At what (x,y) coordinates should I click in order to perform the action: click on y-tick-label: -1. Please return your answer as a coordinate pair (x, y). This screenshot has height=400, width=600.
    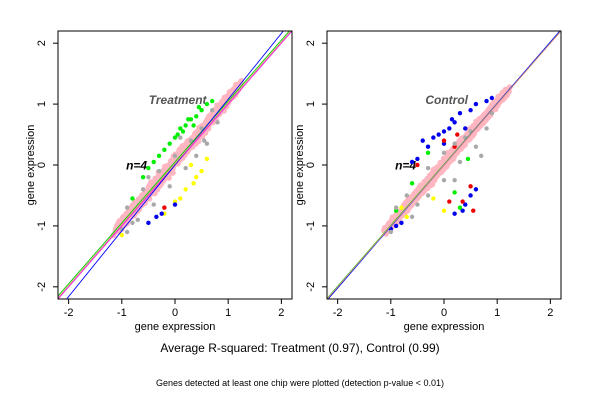
    Looking at the image, I should click on (42, 226).